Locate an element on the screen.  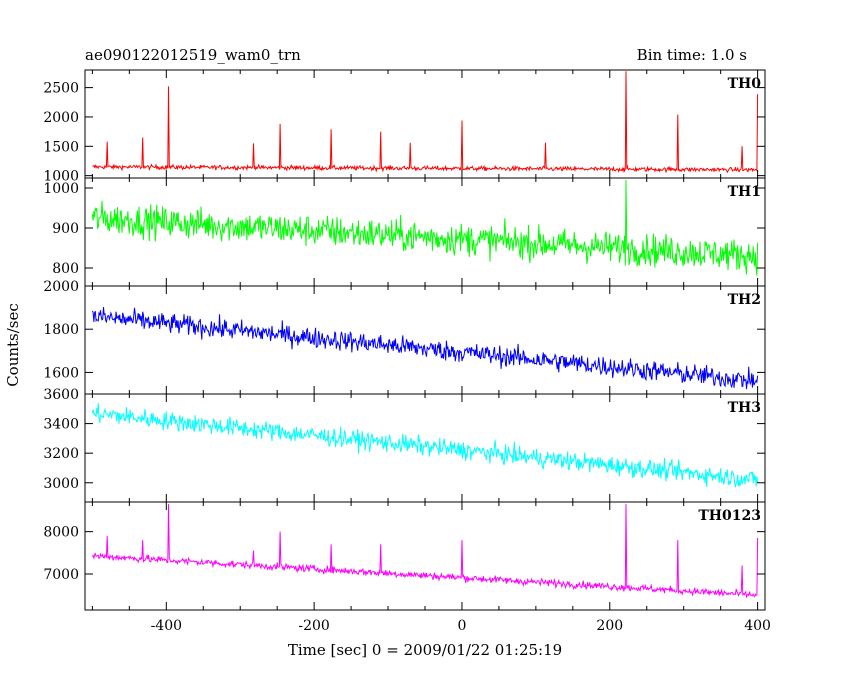
y-tick-label: 800 is located at coordinates (65, 269).